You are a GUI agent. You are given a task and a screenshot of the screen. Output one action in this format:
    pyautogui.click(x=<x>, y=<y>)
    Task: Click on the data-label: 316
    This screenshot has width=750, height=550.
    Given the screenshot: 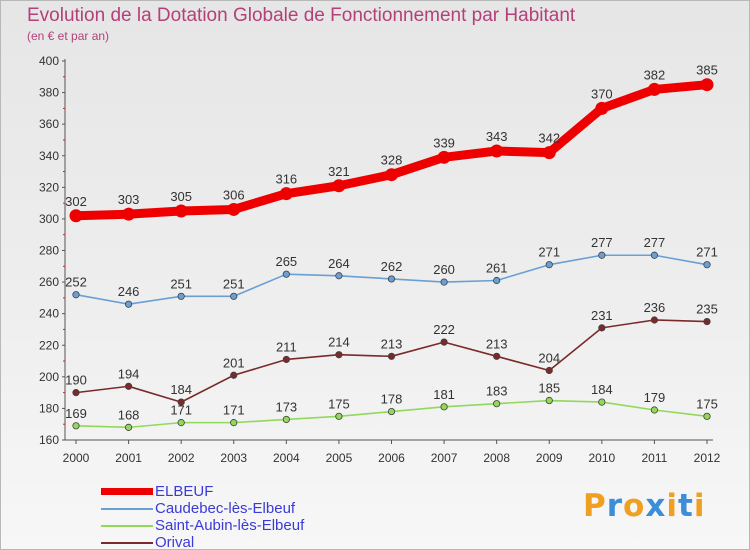 What is the action you would take?
    pyautogui.click(x=286, y=179)
    